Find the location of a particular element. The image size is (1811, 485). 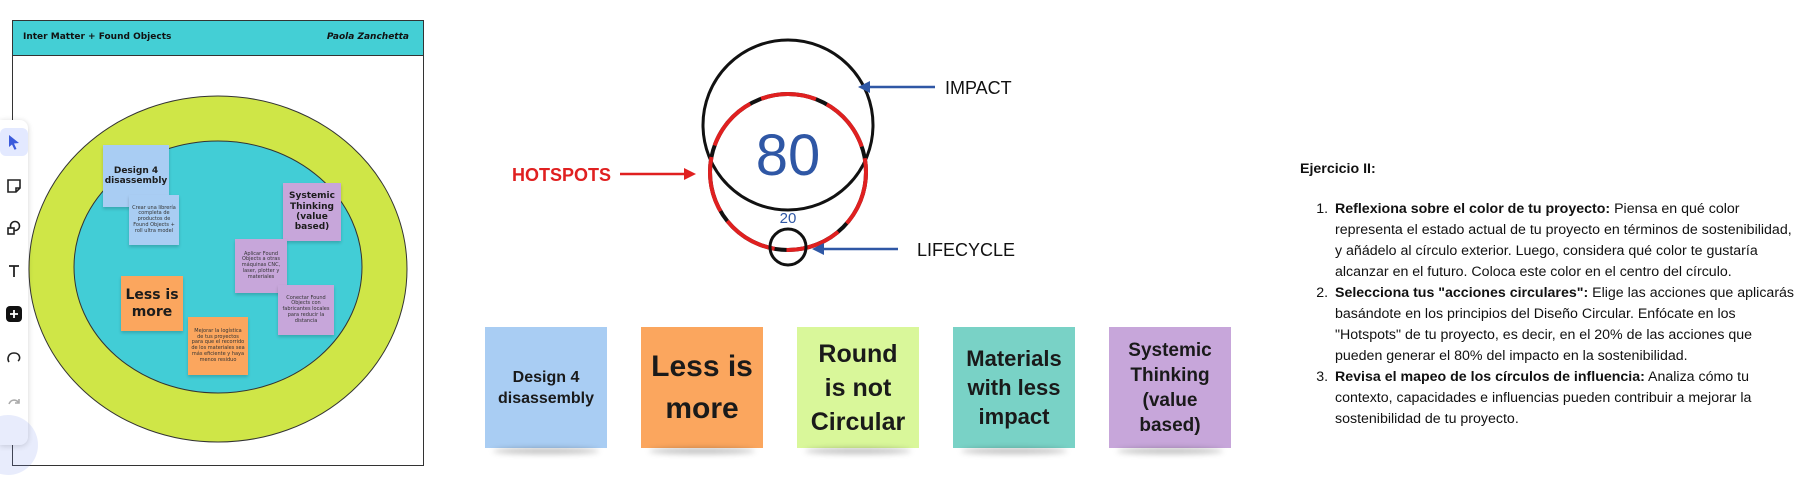

big-number: 80 is located at coordinates (788, 155).